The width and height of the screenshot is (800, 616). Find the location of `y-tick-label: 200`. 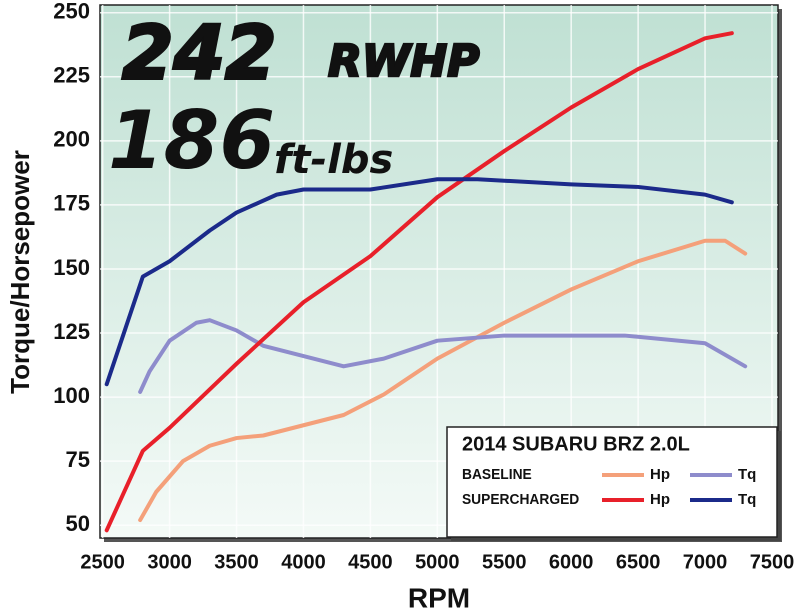

y-tick-label: 200 is located at coordinates (71, 139).